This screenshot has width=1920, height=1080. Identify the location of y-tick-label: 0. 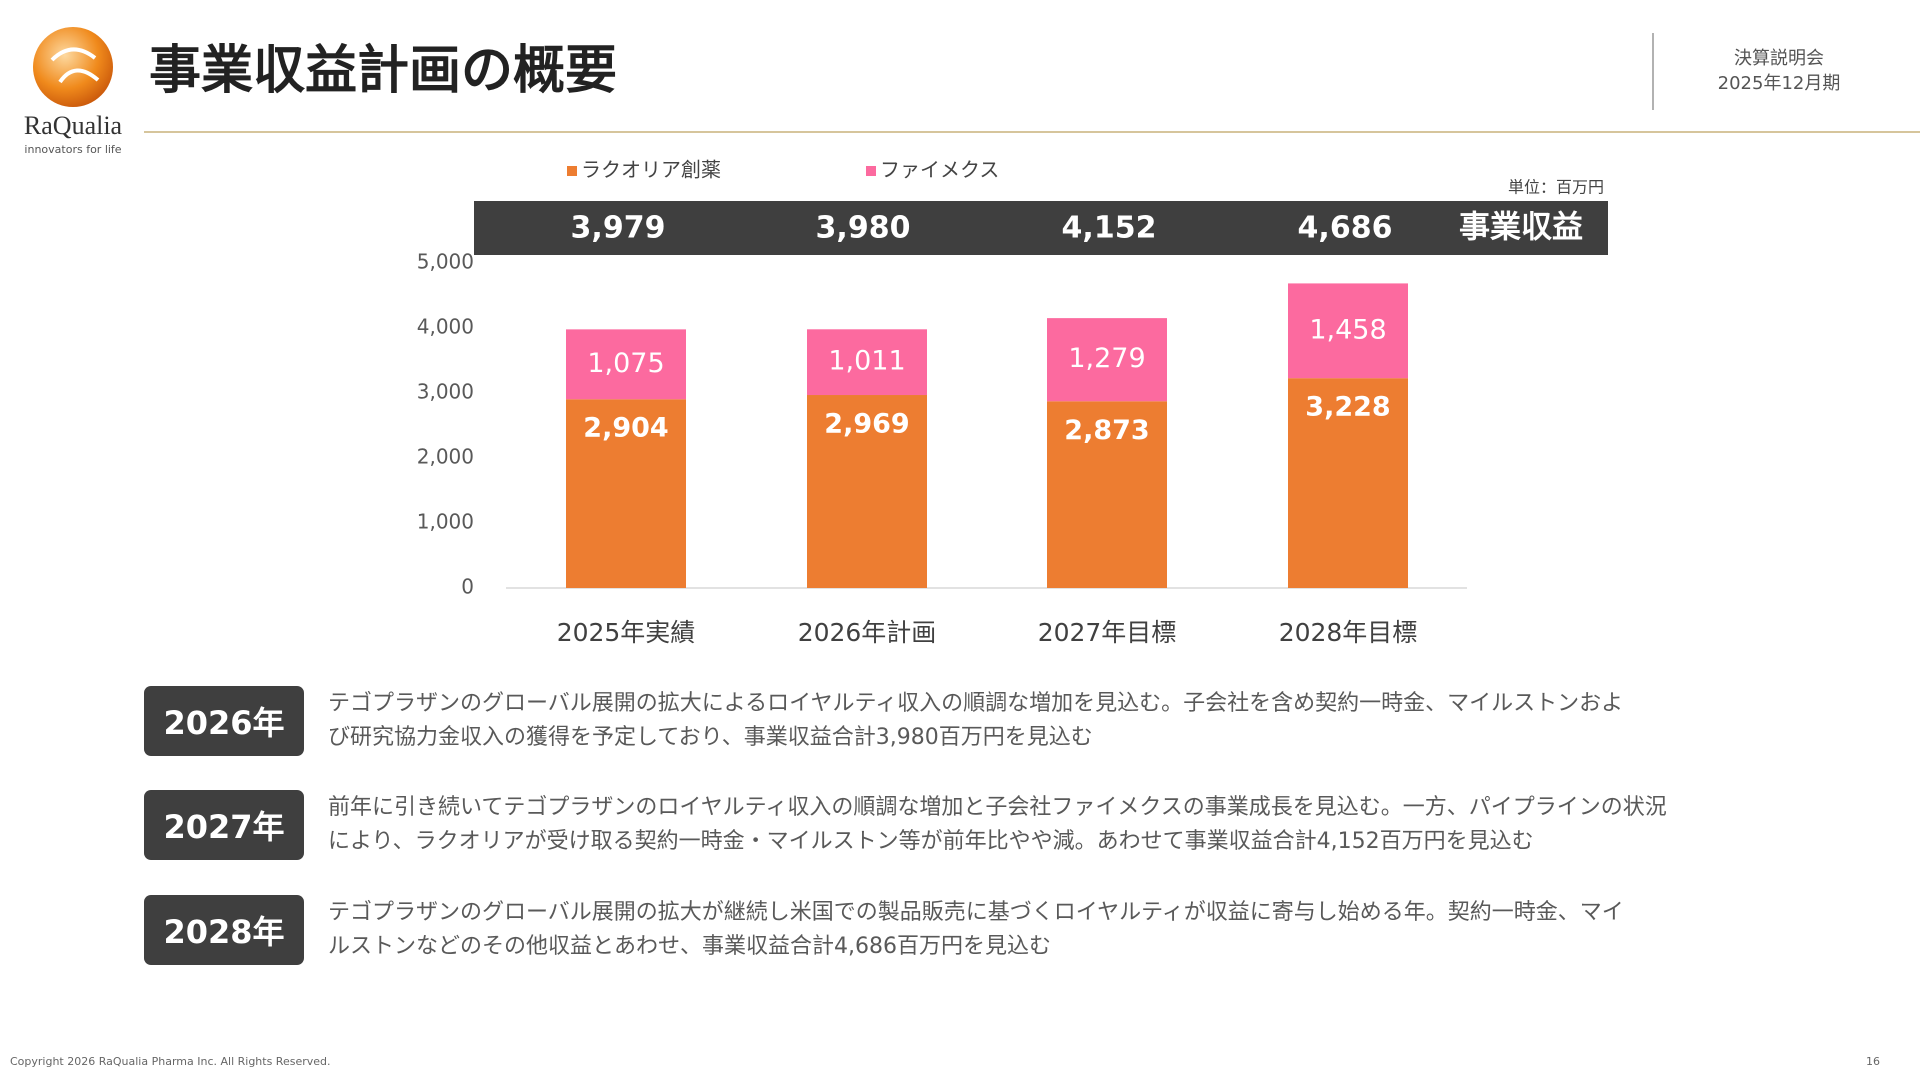
(467, 587).